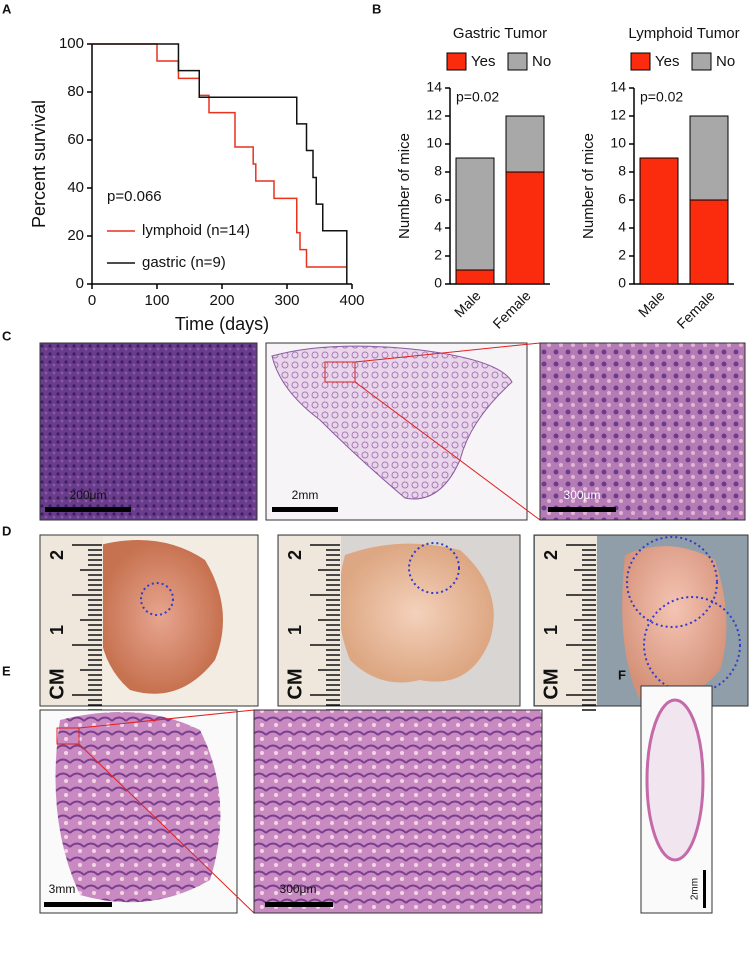 The image size is (755, 953). I want to click on panel-label: E, so click(6, 670).